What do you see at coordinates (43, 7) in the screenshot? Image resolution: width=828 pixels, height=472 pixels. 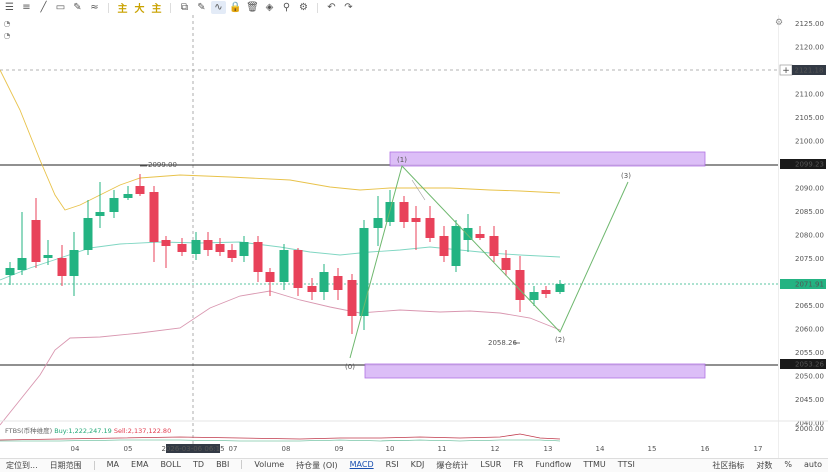 I see `line-icon: ╱` at bounding box center [43, 7].